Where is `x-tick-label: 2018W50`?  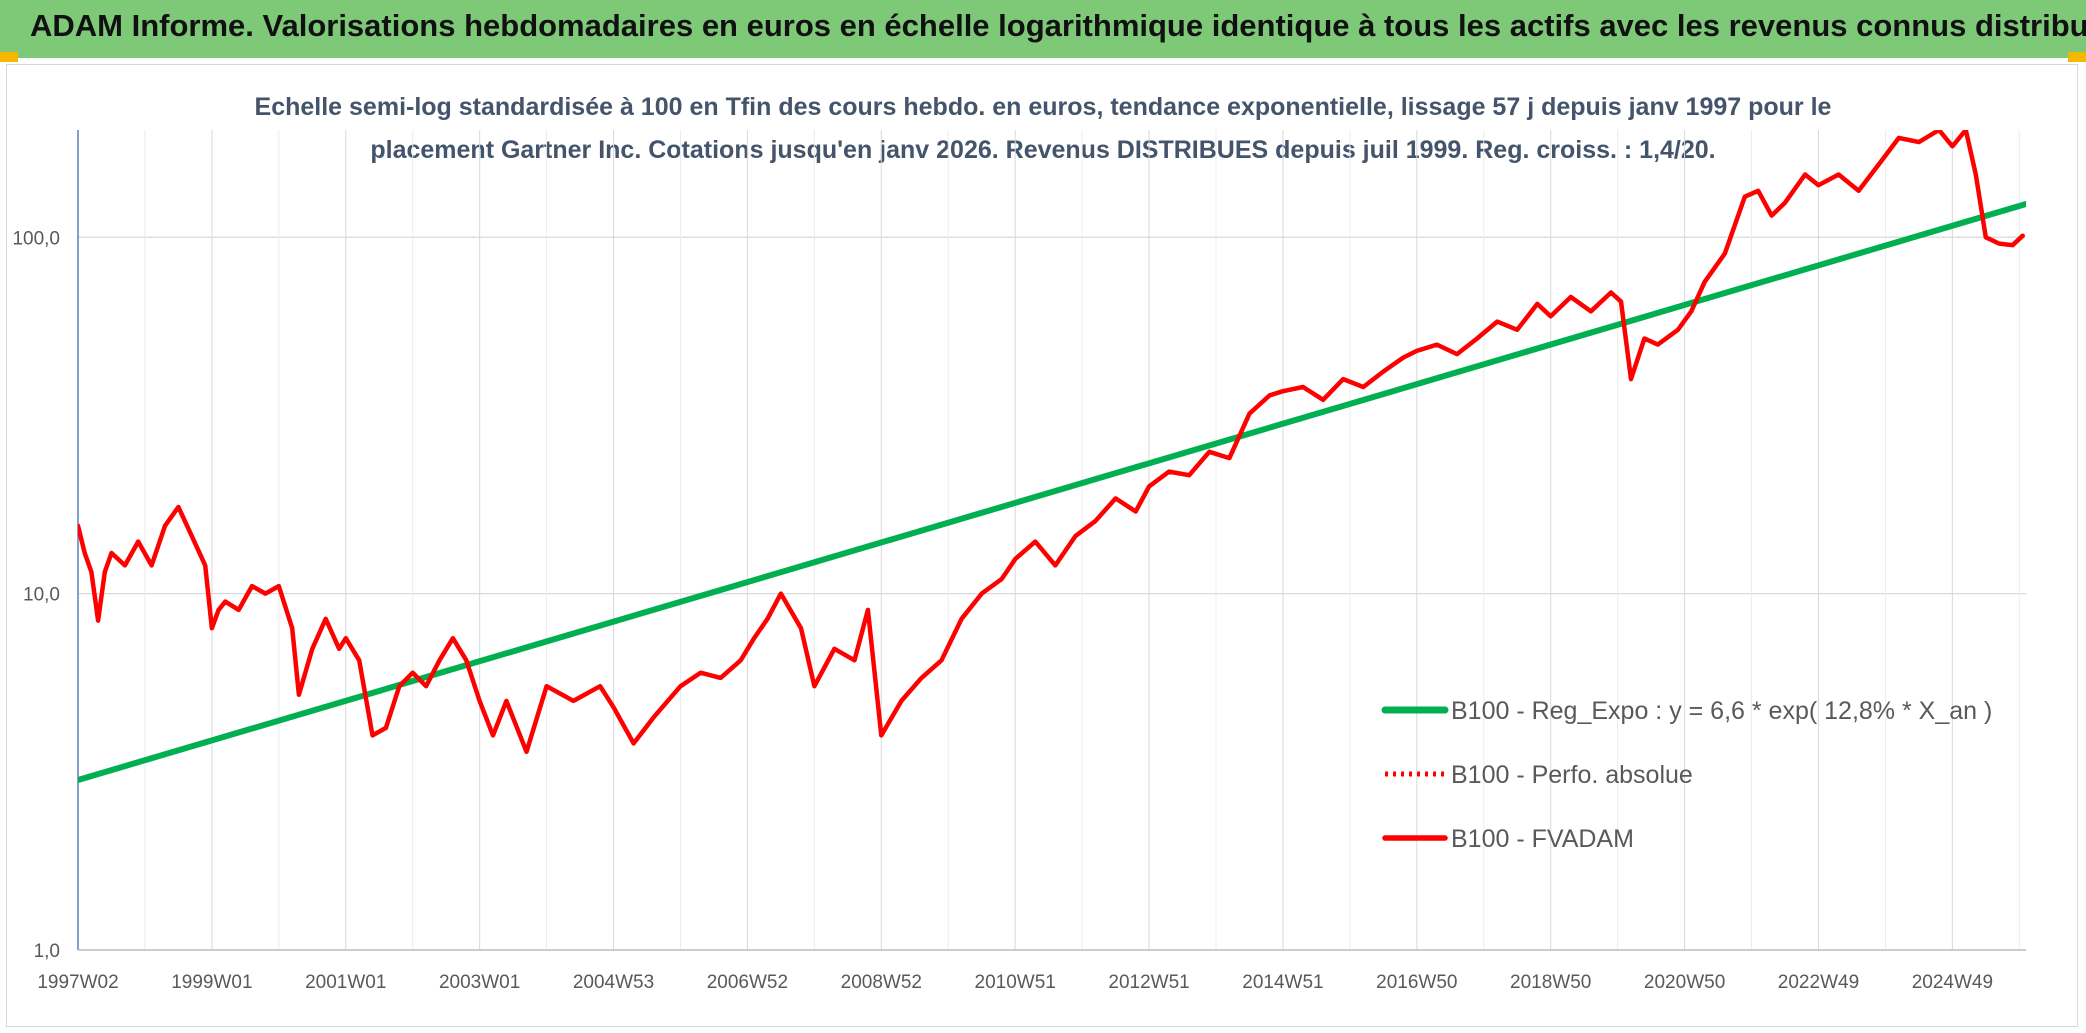 x-tick-label: 2018W50 is located at coordinates (1550, 982).